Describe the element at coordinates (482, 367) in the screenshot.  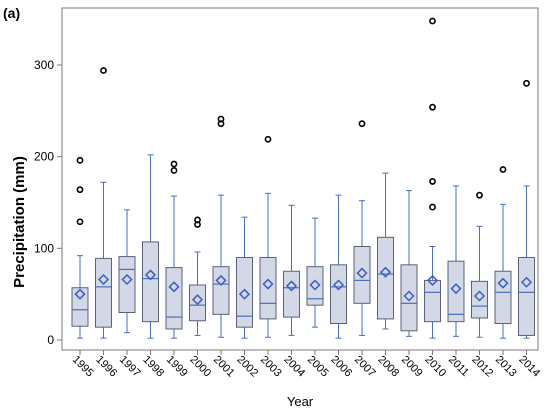
I see `x-tick-label: 2012` at that location.